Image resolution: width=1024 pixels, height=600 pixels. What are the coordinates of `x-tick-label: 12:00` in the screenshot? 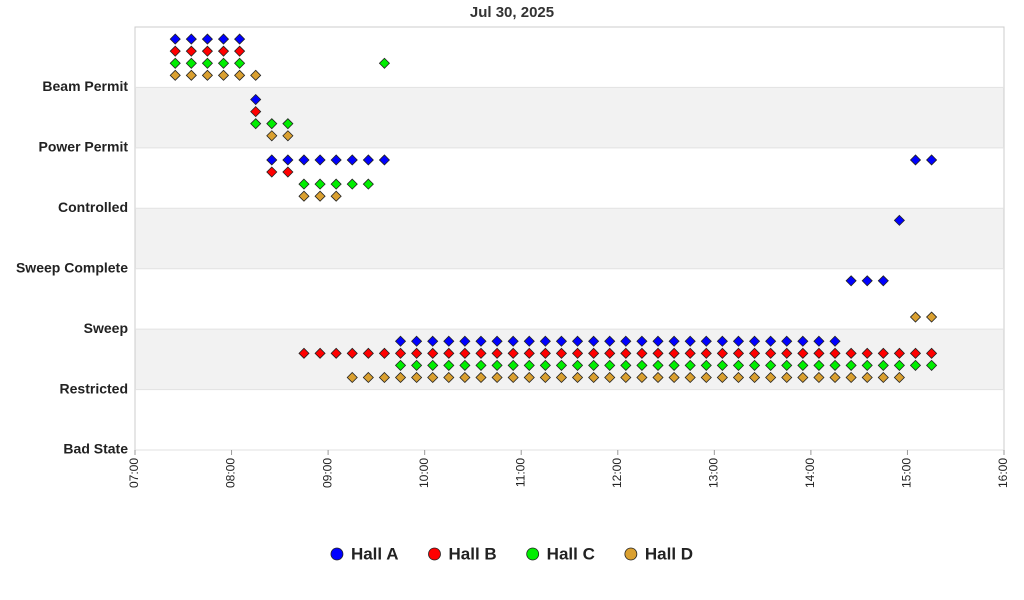 It's located at (617, 473).